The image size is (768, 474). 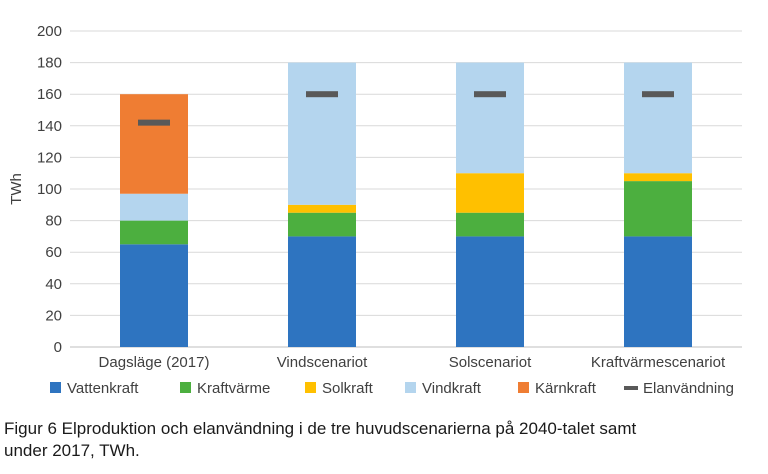 What do you see at coordinates (233, 388) in the screenshot?
I see `legend-label: Kraftvärme` at bounding box center [233, 388].